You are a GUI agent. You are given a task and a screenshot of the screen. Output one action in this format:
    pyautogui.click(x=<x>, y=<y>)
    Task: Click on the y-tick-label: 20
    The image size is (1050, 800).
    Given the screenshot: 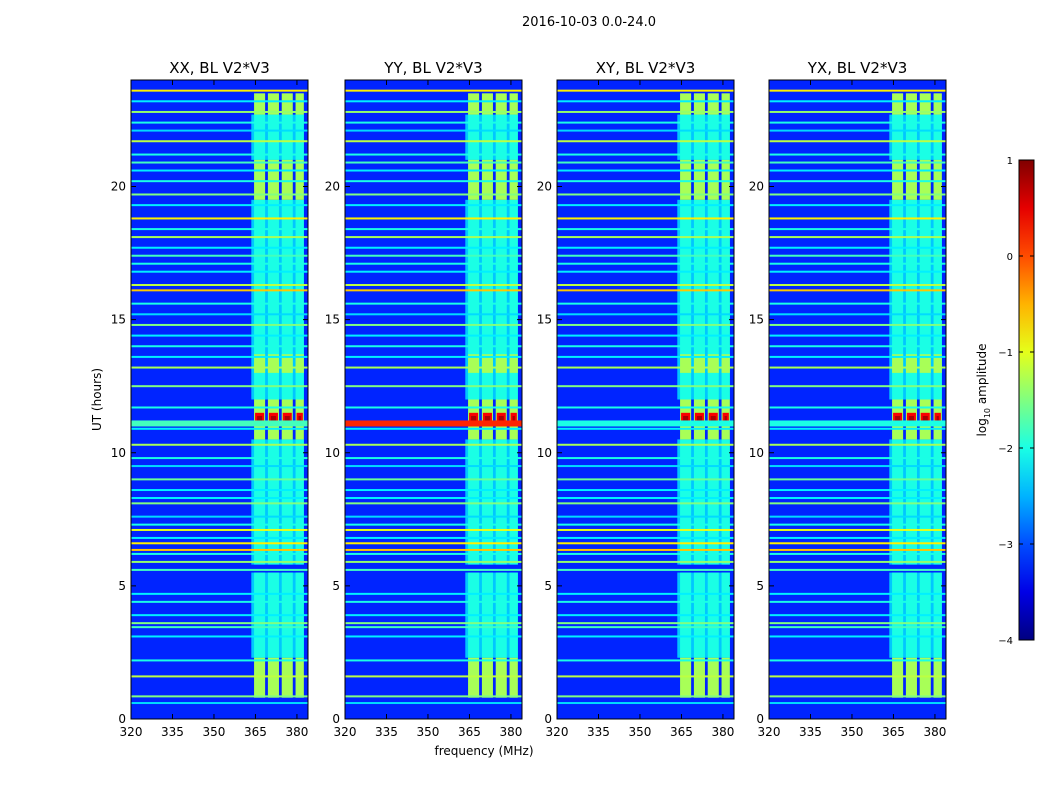 What is the action you would take?
    pyautogui.click(x=756, y=187)
    